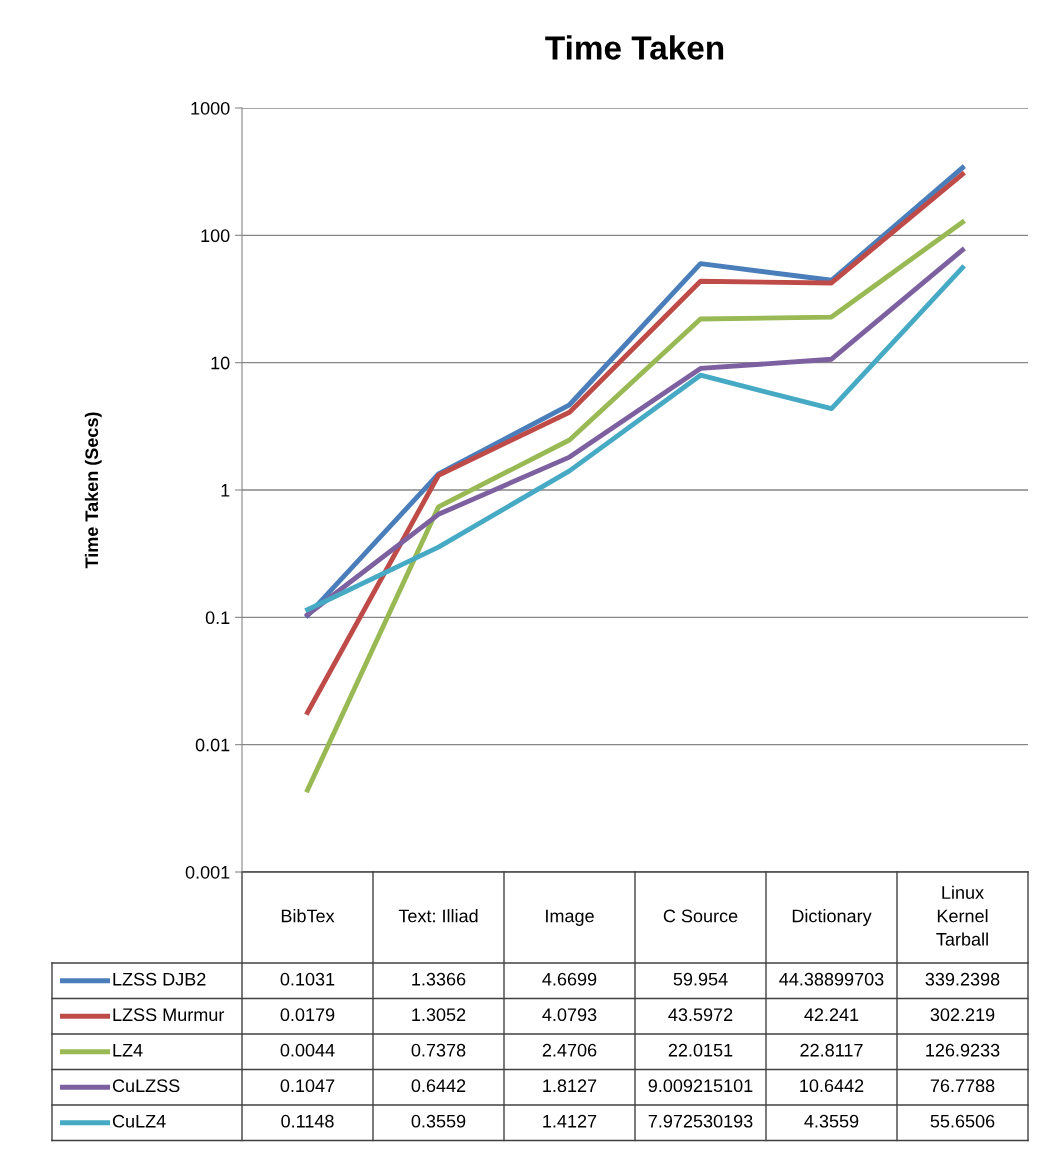 The height and width of the screenshot is (1150, 1046). Describe the element at coordinates (215, 236) in the screenshot. I see `y-tick-label: 100` at that location.